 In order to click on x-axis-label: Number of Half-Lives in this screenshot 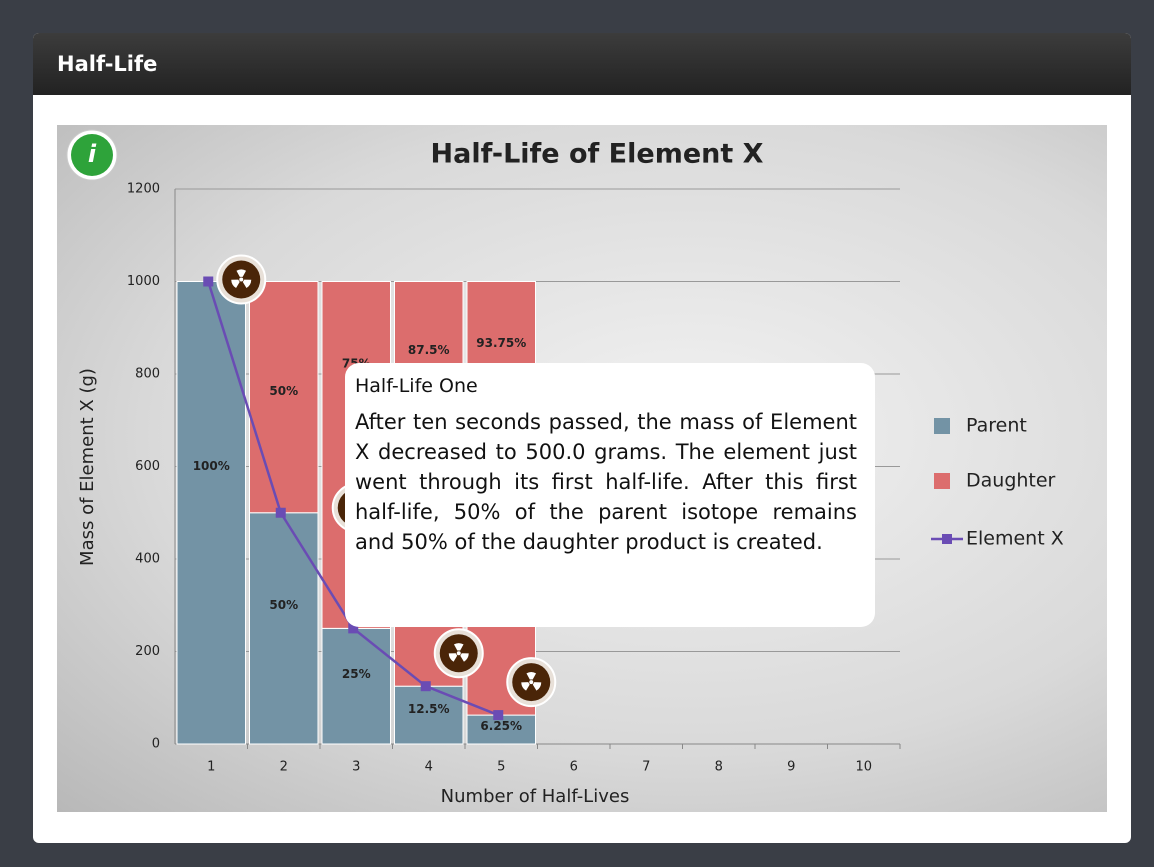, I will do `click(535, 796)`.